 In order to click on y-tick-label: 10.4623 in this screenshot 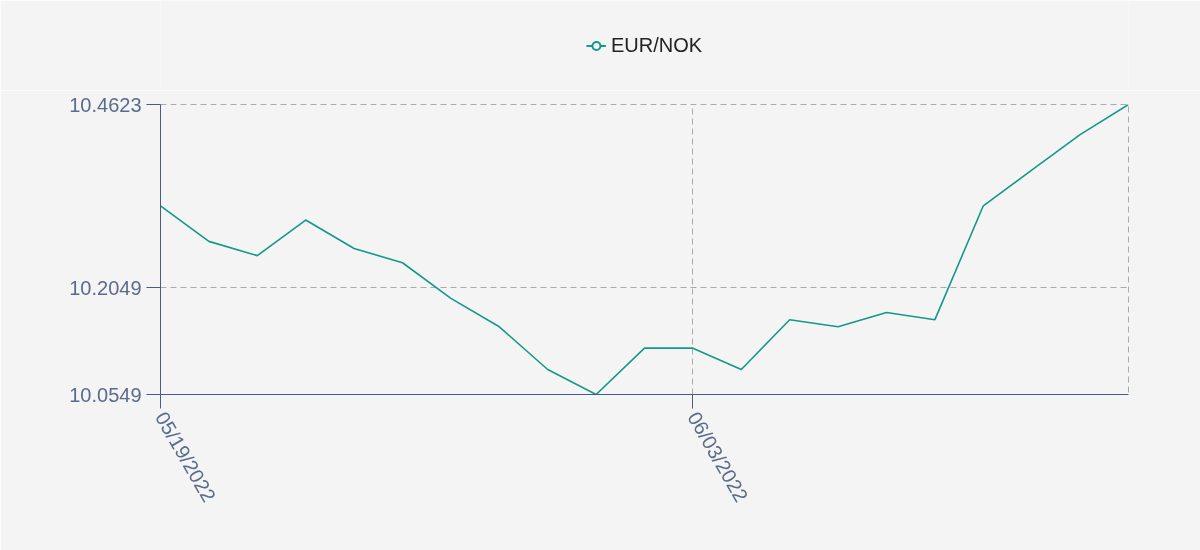, I will do `click(105, 104)`.